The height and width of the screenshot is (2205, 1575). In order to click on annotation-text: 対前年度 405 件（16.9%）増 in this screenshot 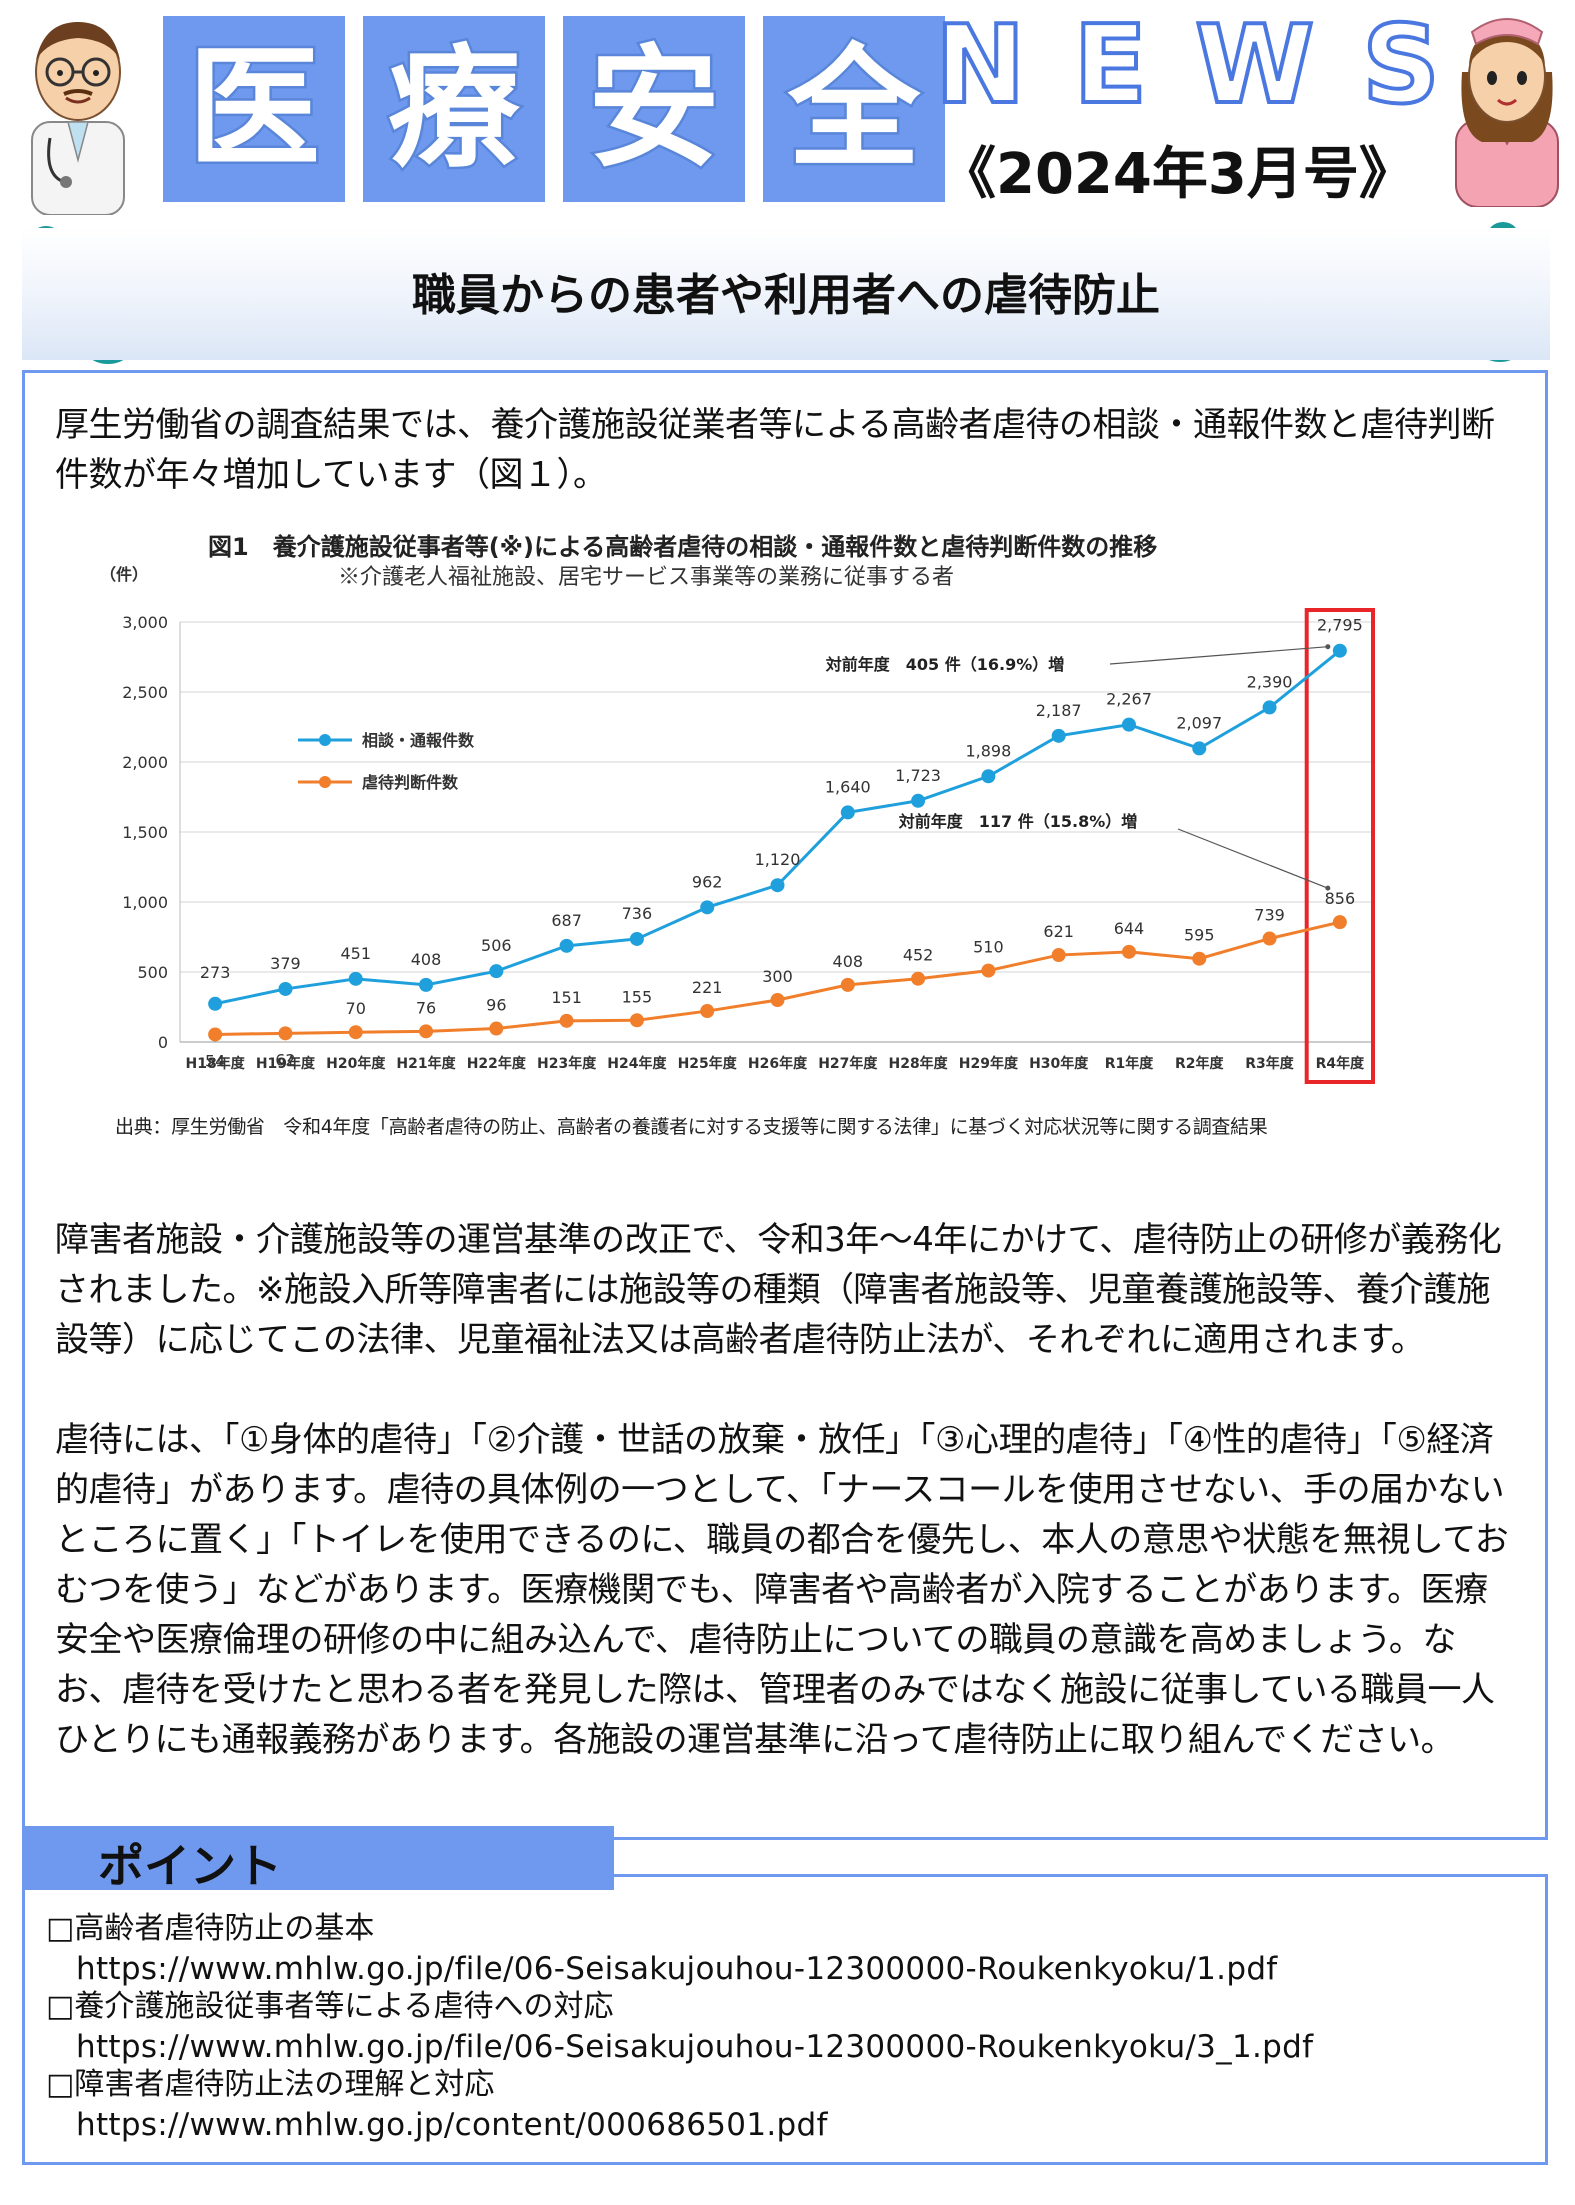, I will do `click(944, 664)`.